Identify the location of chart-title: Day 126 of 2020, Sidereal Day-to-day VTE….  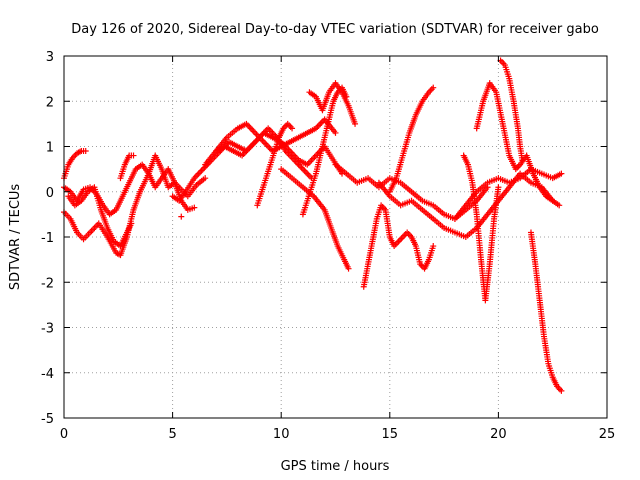
(335, 29).